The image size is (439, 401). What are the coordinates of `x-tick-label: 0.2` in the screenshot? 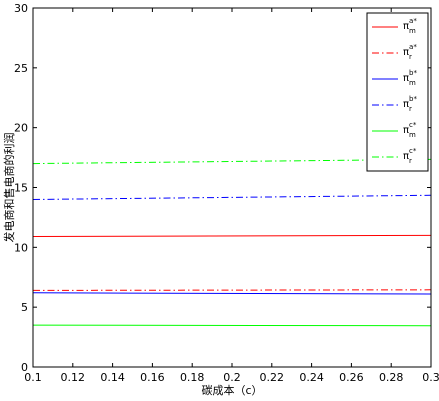 It's located at (232, 377).